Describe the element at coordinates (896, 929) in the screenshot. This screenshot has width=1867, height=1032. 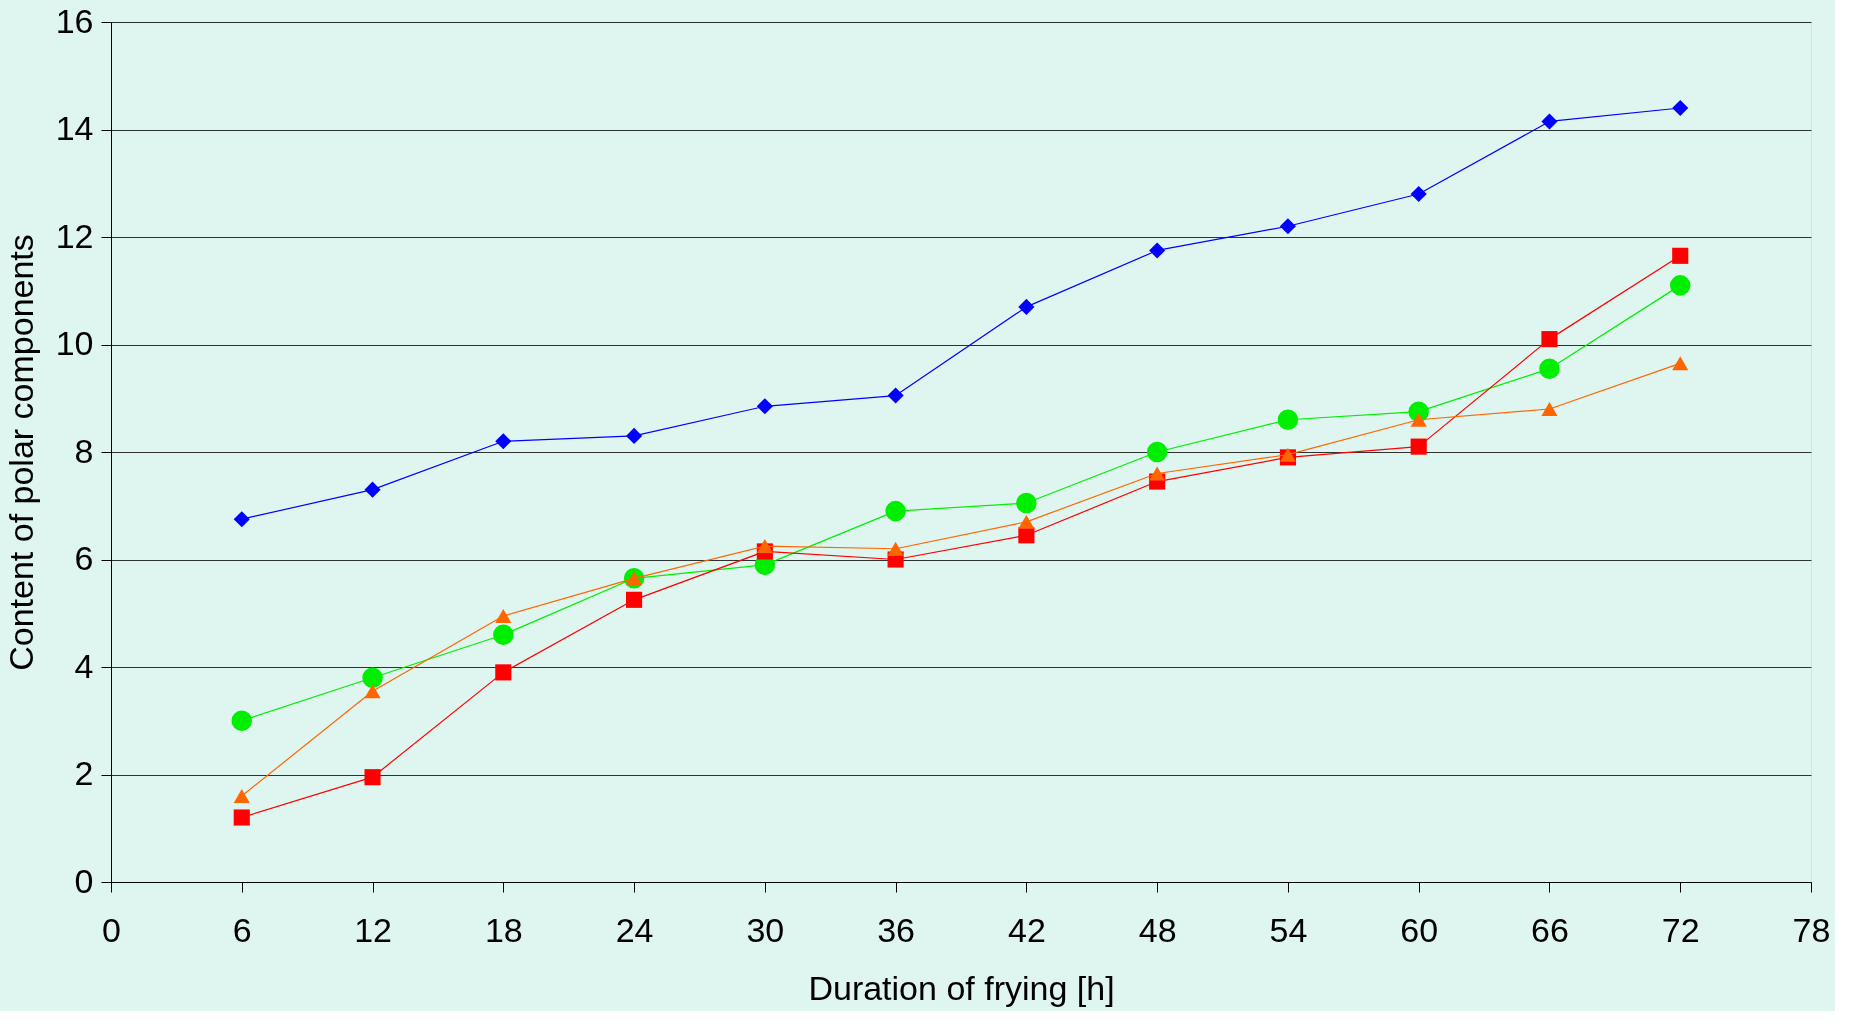
I see `x-tick-label: 36` at that location.